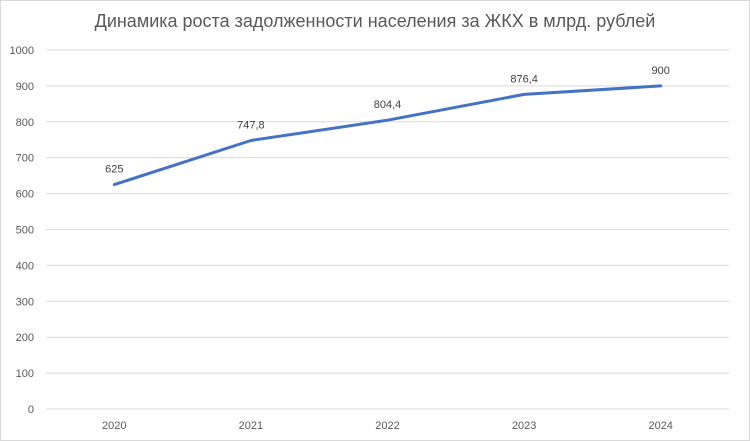 This screenshot has height=441, width=750. Describe the element at coordinates (25, 231) in the screenshot. I see `y-tick-label: 500` at that location.